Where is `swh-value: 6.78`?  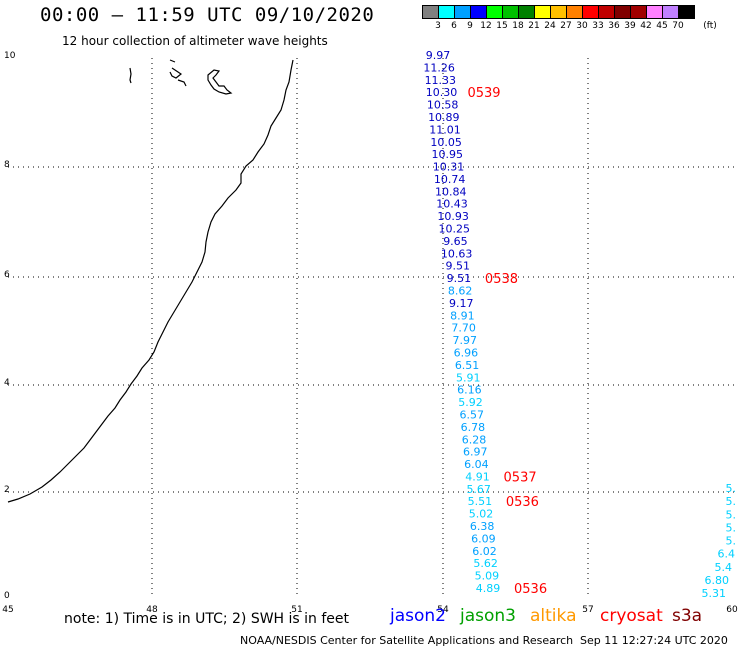
swh-value: 6.78 is located at coordinates (473, 427).